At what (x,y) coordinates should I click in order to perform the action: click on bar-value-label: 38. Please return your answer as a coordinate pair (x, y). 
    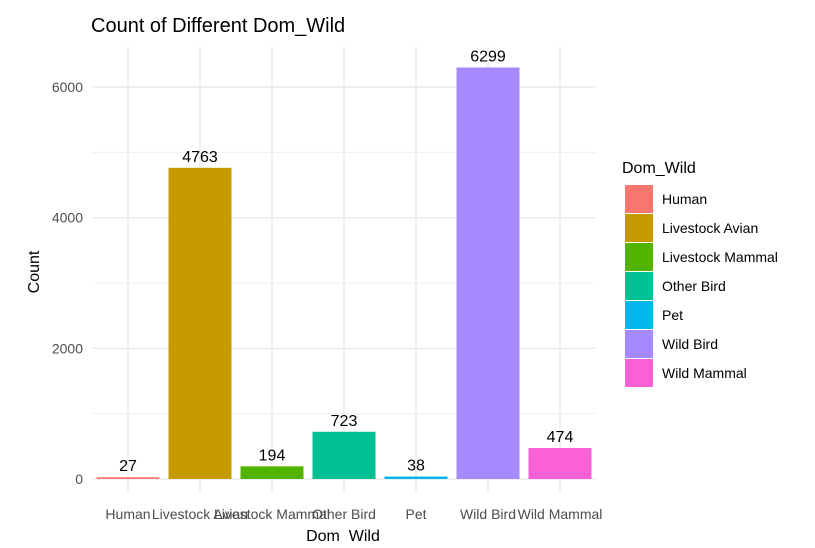
    Looking at the image, I should click on (416, 466).